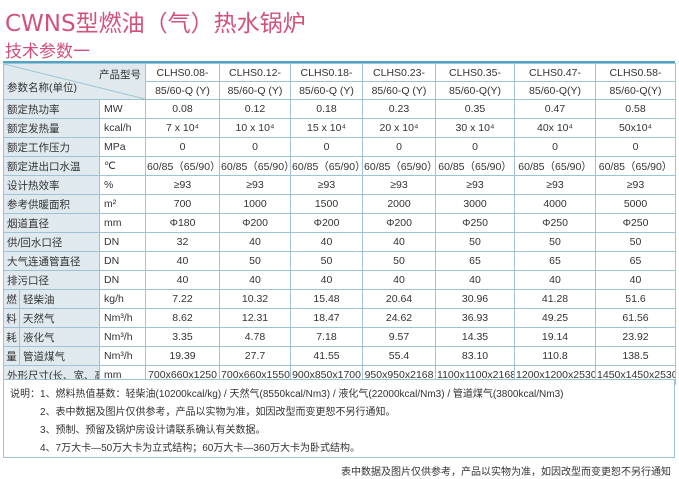 Image resolution: width=679 pixels, height=479 pixels. Describe the element at coordinates (555, 128) in the screenshot. I see `param-value: 40x 10⁴` at that location.